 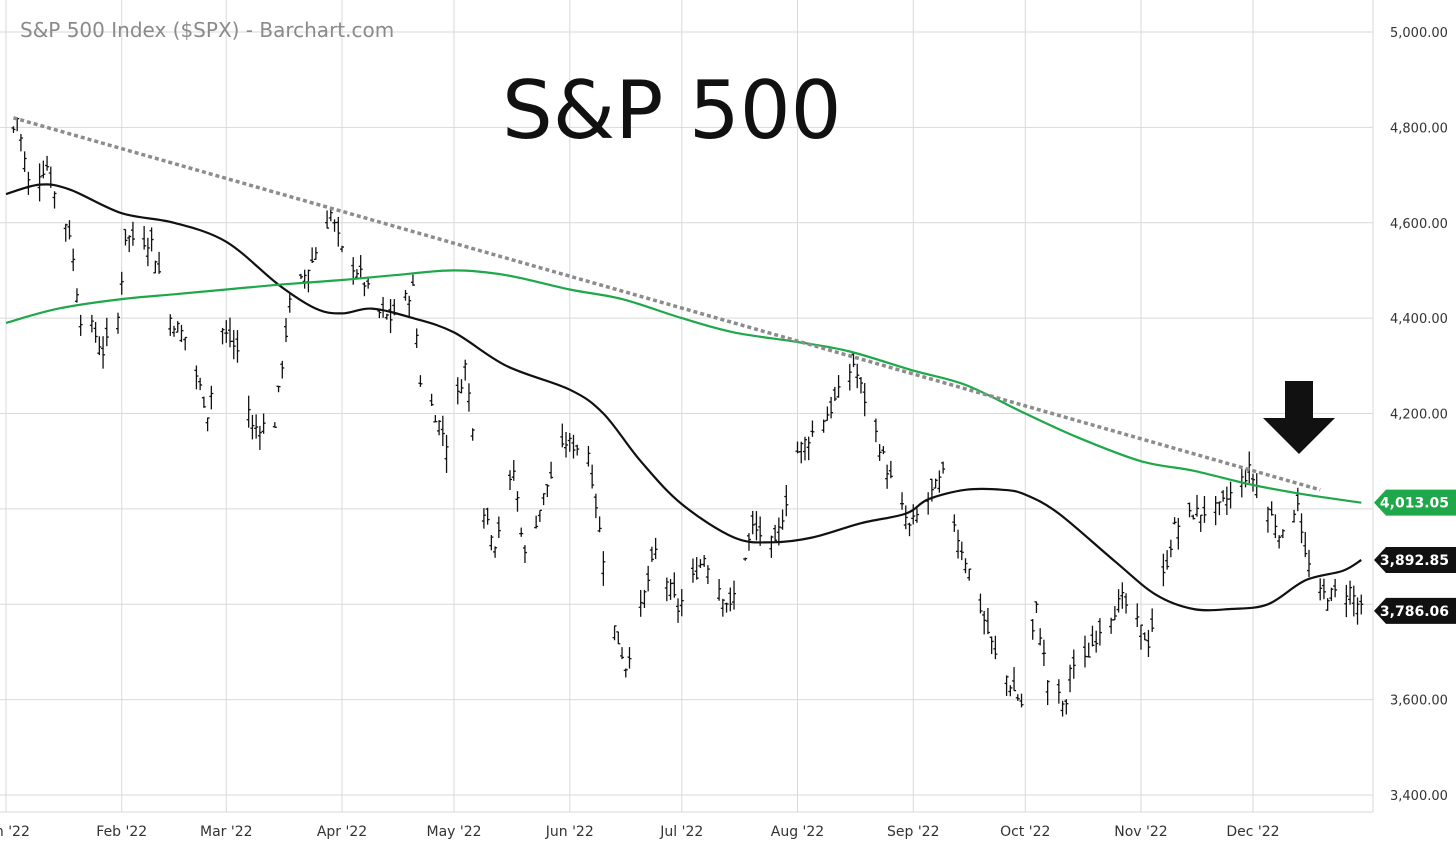 What do you see at coordinates (681, 832) in the screenshot?
I see `x-tick-label: Jul '22` at bounding box center [681, 832].